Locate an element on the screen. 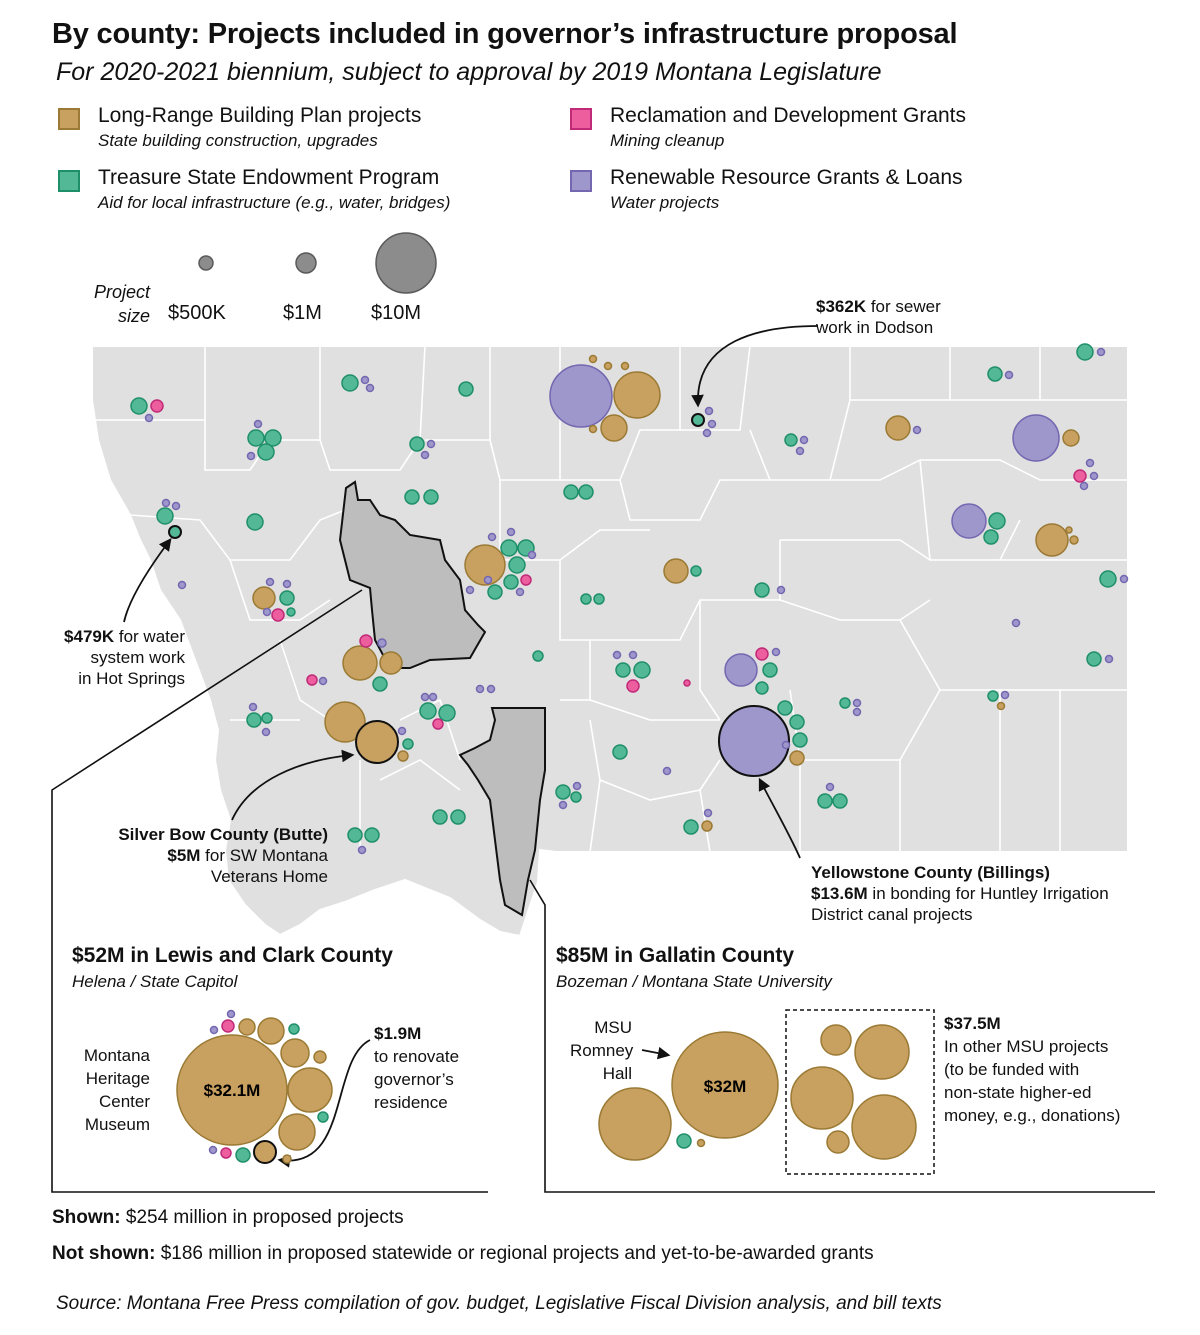  governor-residence-note: $1.9M to renovate governor’s residence is located at coordinates (417, 1068).